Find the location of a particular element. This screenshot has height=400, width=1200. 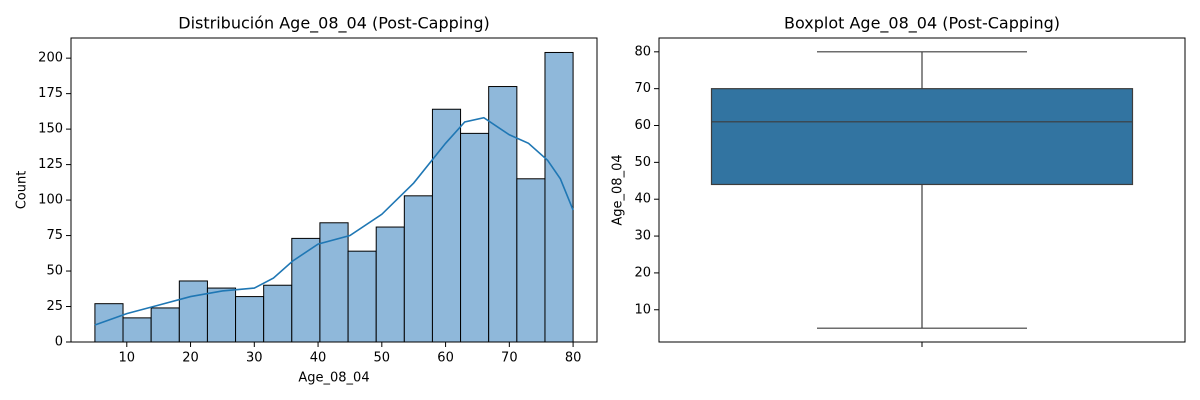

y-tick-label: 75 is located at coordinates (54, 235).